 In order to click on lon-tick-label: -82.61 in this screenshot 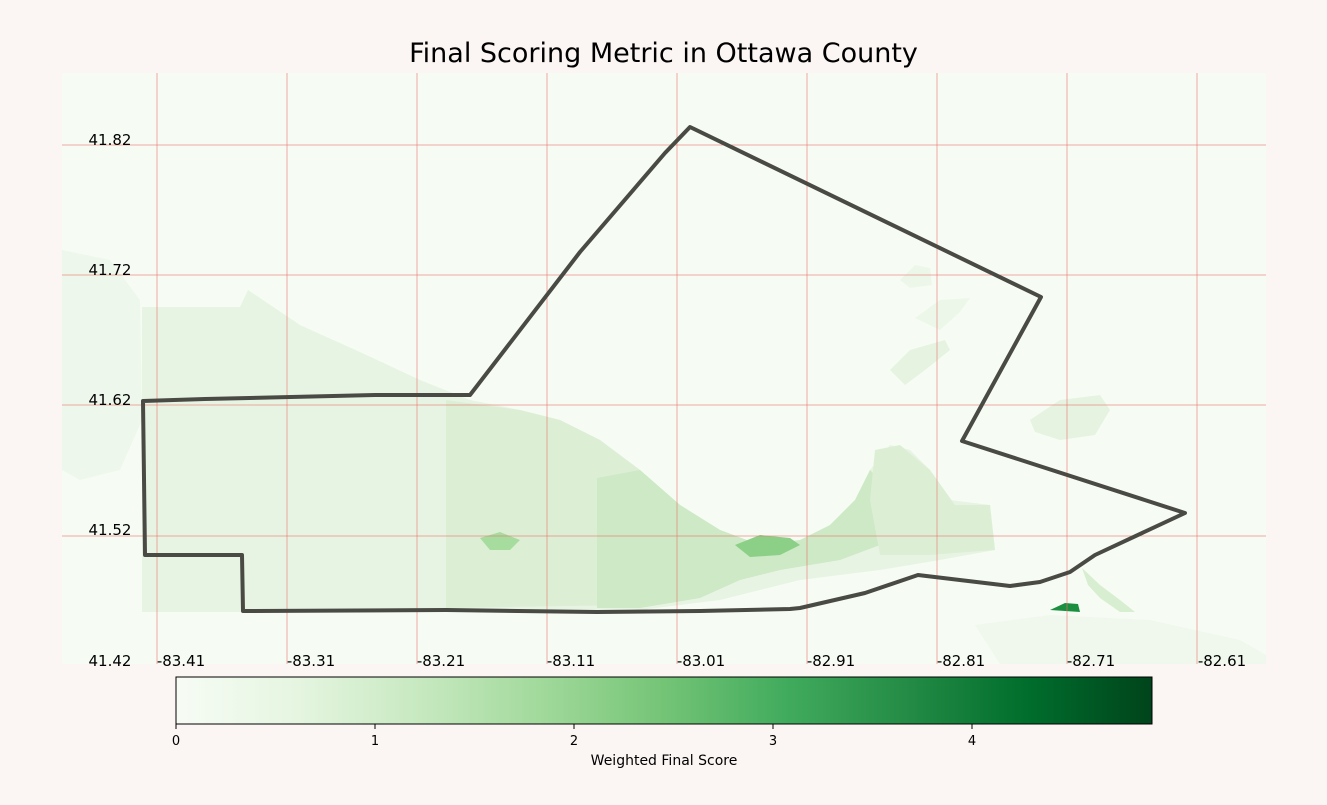, I will do `click(1222, 661)`.